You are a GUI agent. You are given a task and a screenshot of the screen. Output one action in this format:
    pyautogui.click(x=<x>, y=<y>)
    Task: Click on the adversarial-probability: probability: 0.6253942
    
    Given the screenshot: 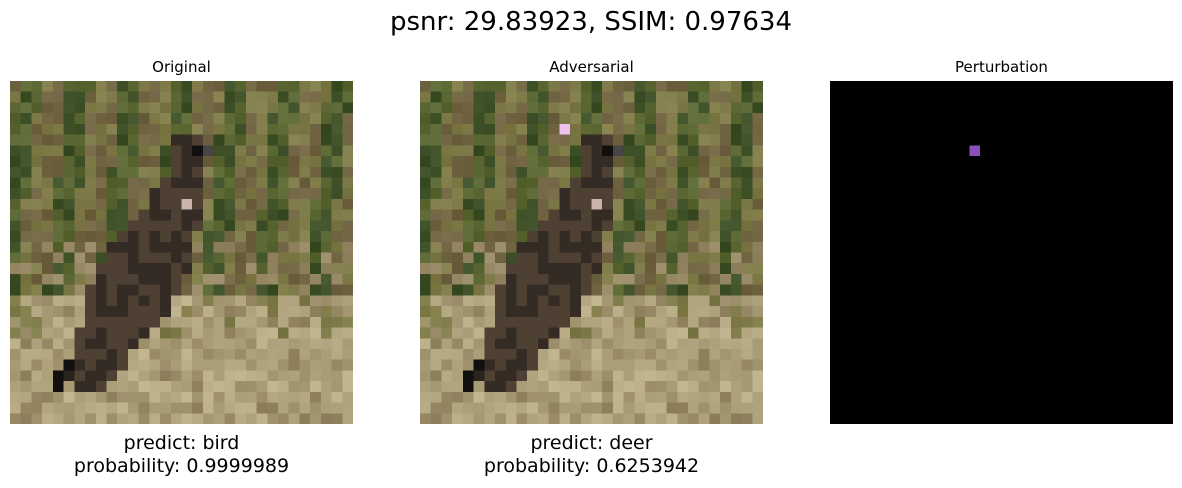 What is the action you would take?
    pyautogui.click(x=591, y=466)
    